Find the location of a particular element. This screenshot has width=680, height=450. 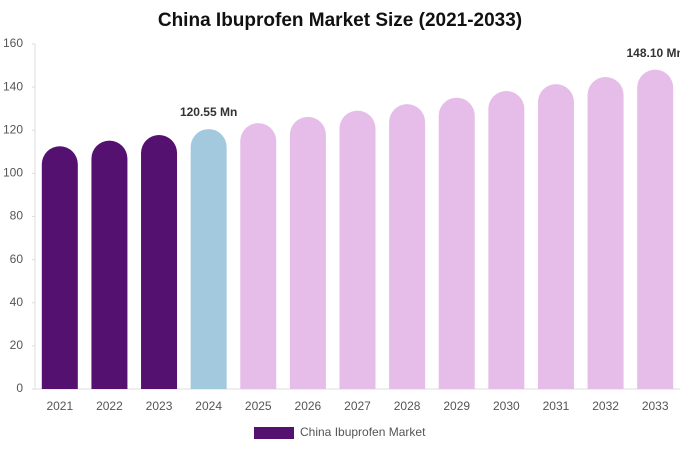

legend-label: China Ibuprofen Market is located at coordinates (363, 432).